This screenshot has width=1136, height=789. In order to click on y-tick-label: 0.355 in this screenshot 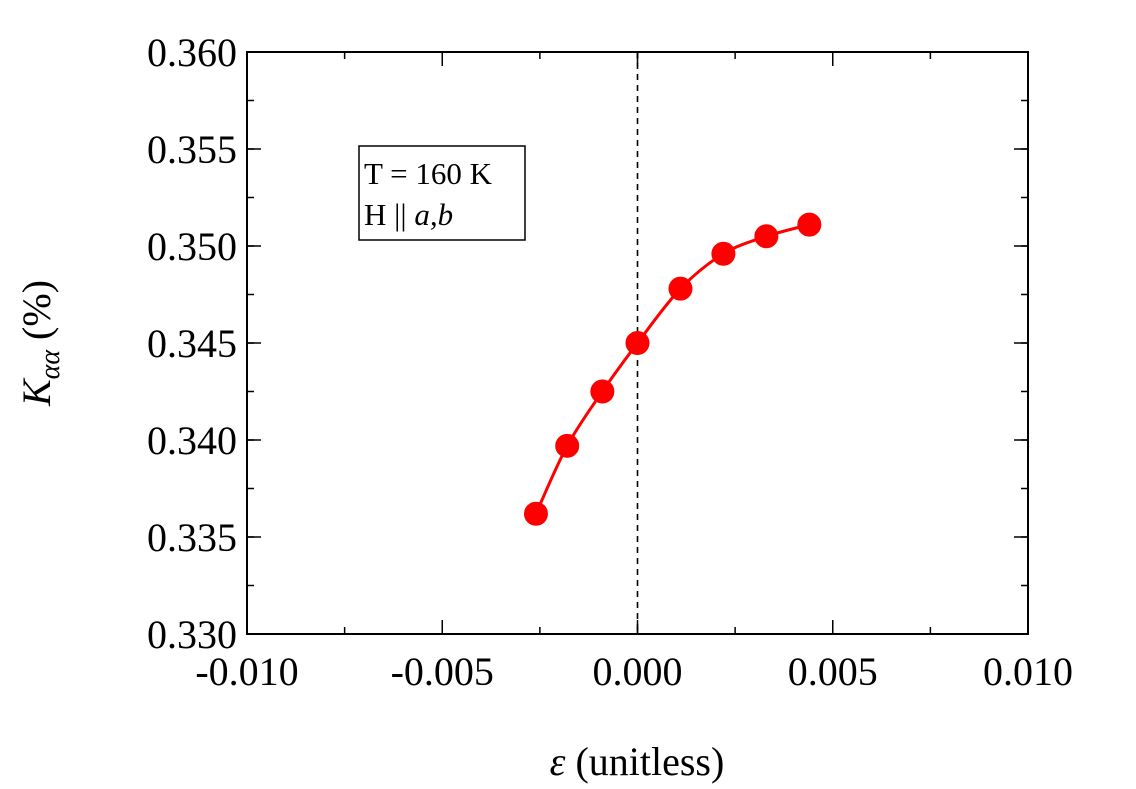, I will do `click(192, 149)`.